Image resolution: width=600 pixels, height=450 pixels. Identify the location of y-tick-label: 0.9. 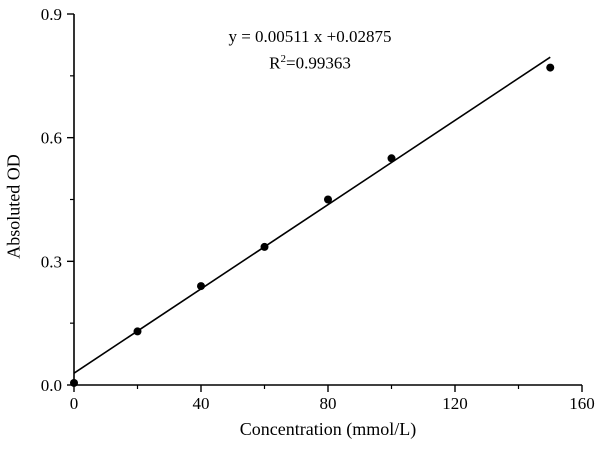
(51, 14).